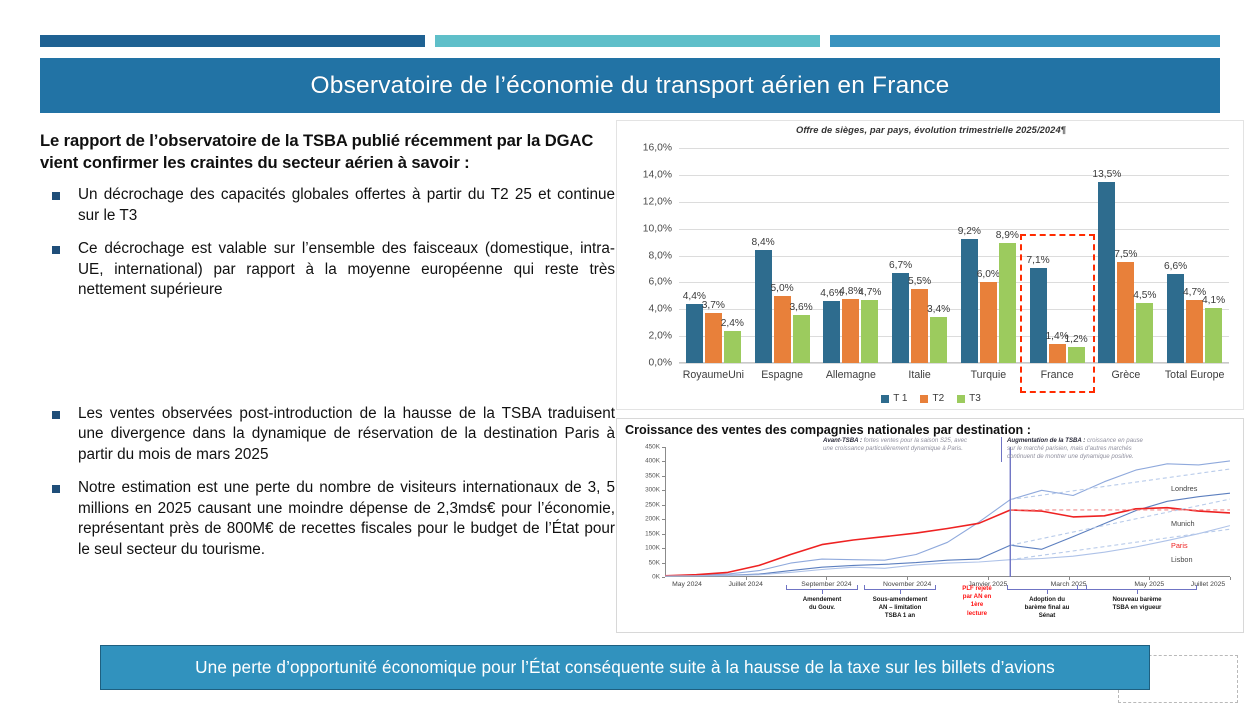 This screenshot has width=1260, height=707. Describe the element at coordinates (656, 577) in the screenshot. I see `line-y-axis-tick-label: 0K` at that location.